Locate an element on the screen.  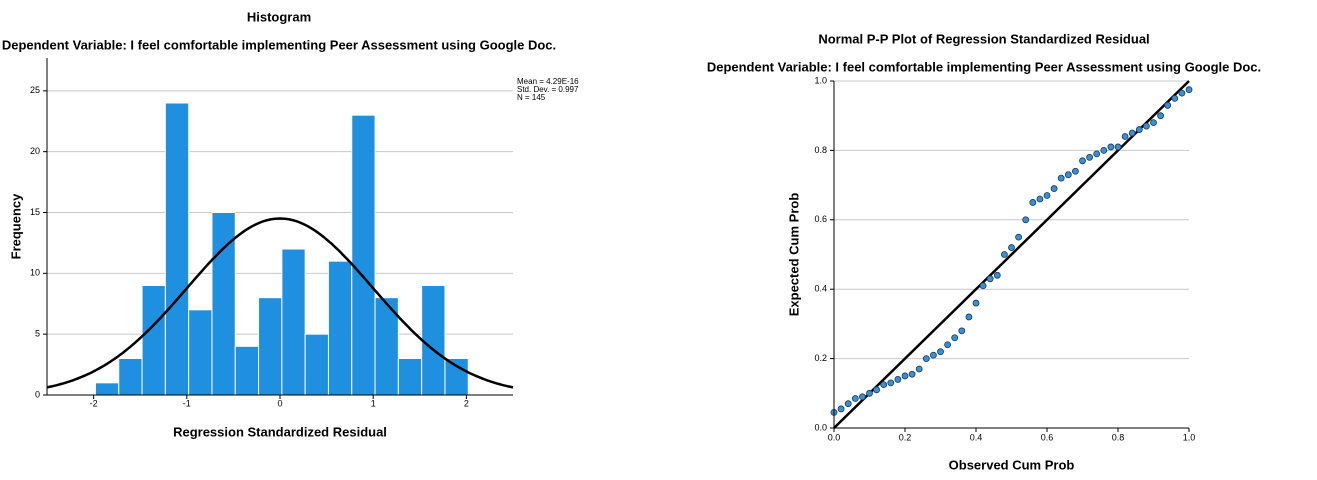
x-tick-label: -1 is located at coordinates (187, 403).